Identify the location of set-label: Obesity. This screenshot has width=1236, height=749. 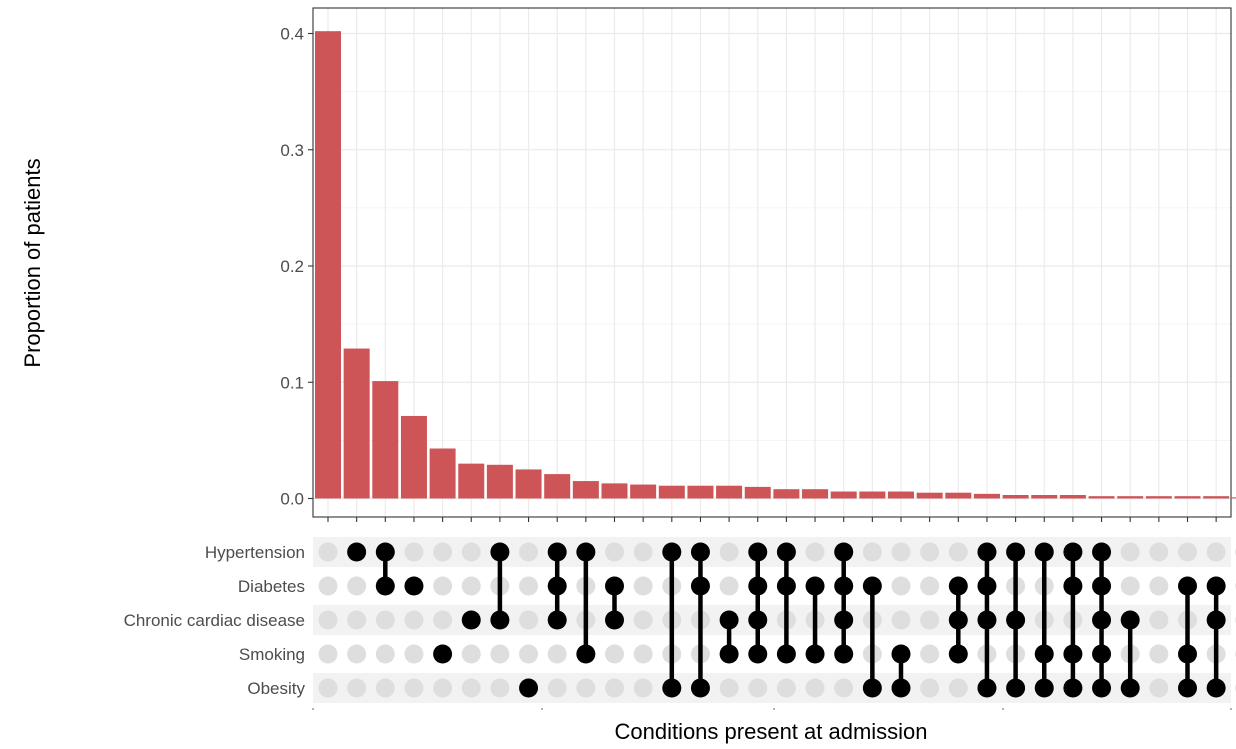
(276, 688).